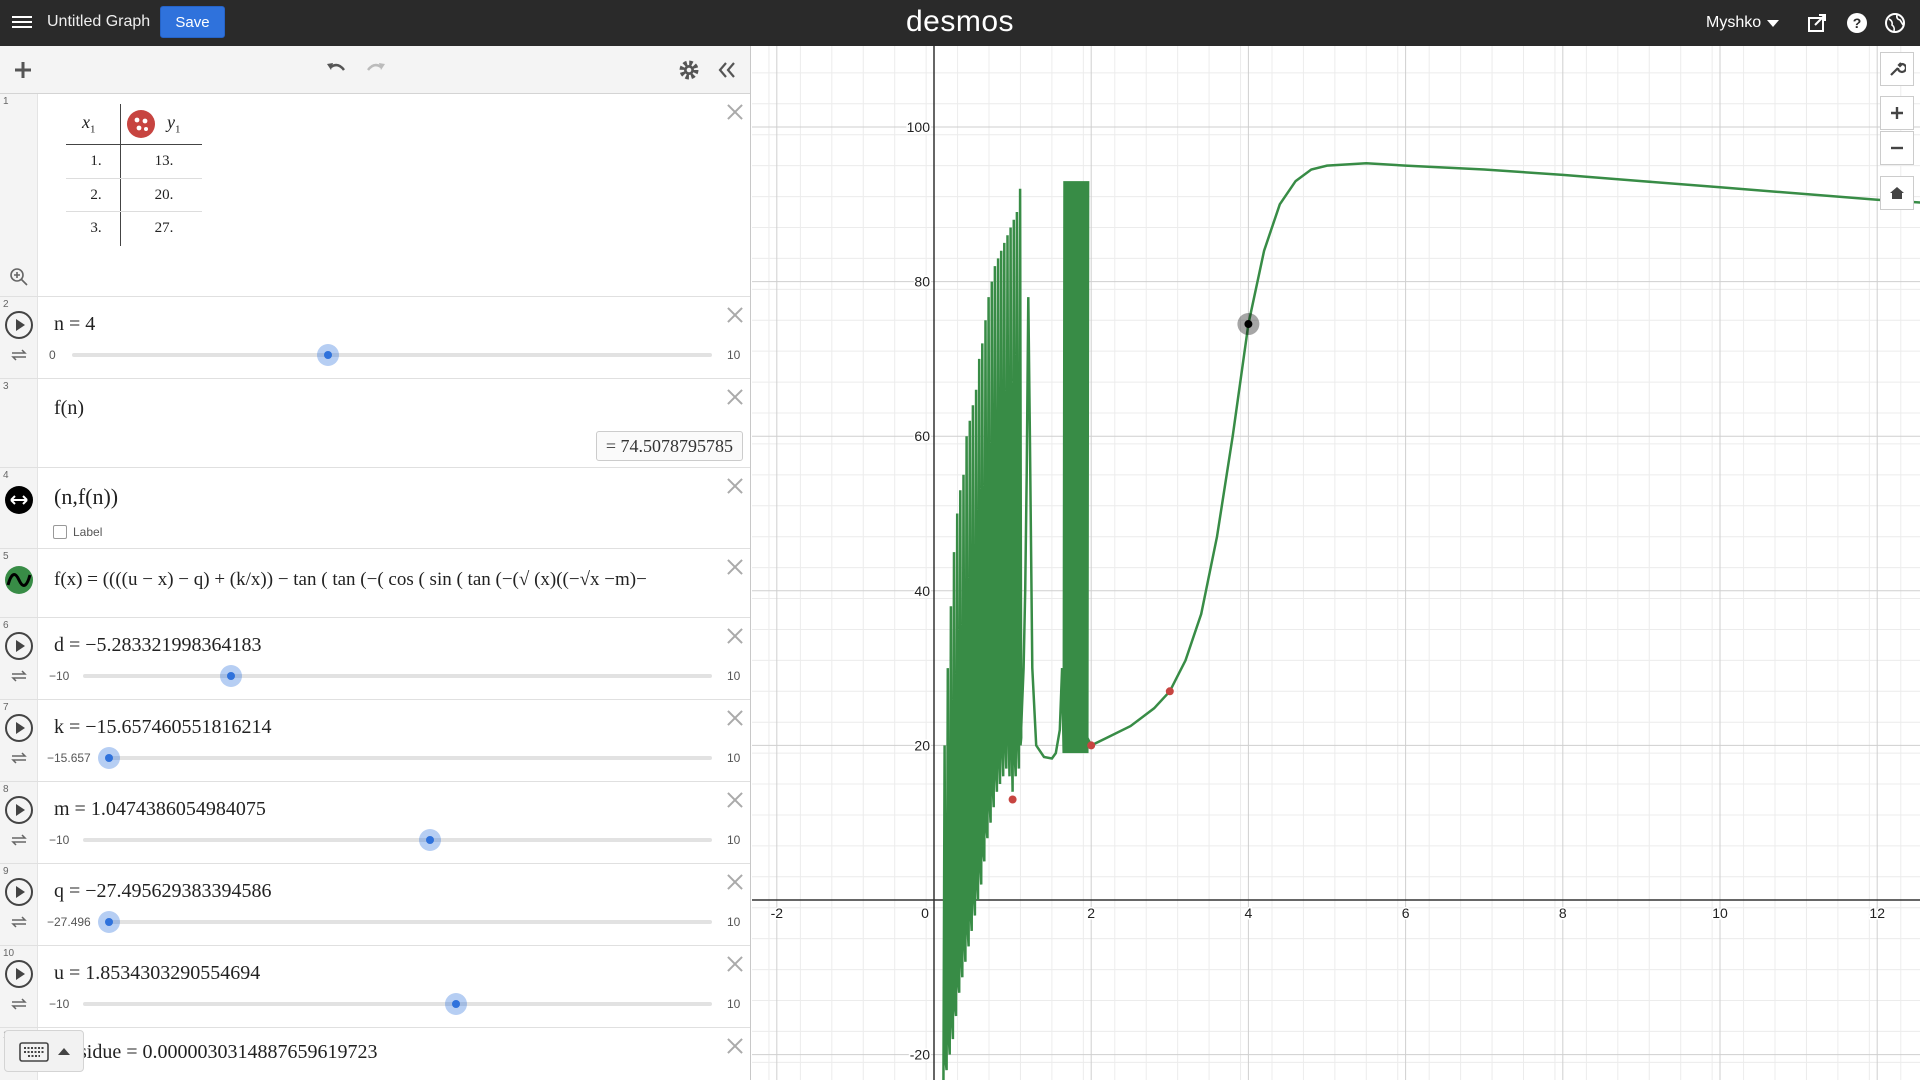 Image resolution: width=1920 pixels, height=1080 pixels. What do you see at coordinates (164, 228) in the screenshot?
I see `table-cell: 27.` at bounding box center [164, 228].